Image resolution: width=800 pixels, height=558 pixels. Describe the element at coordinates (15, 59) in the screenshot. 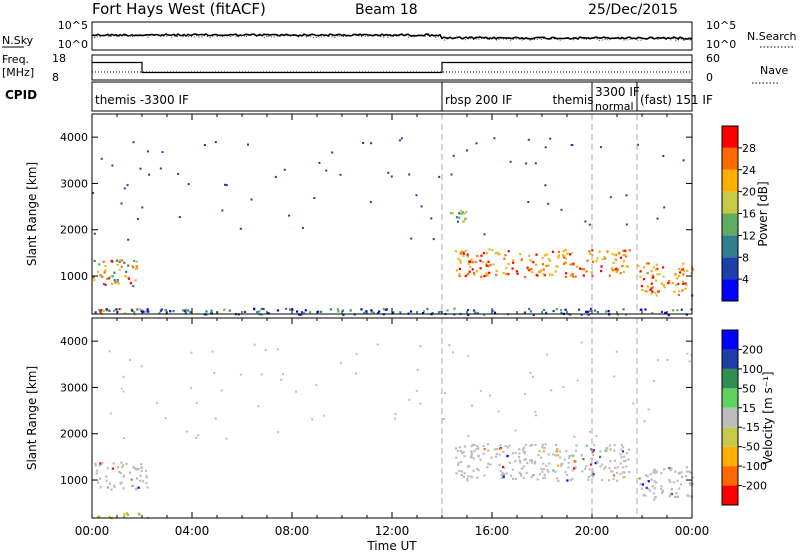

I see `freq-label: Freq.` at that location.